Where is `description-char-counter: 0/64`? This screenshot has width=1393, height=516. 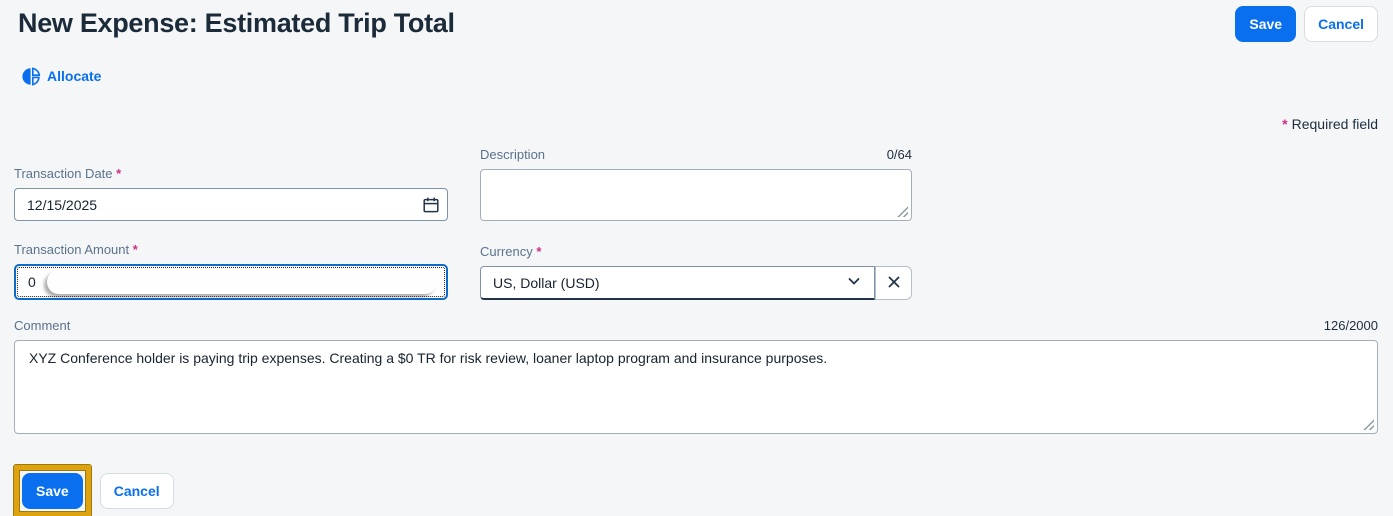 description-char-counter: 0/64 is located at coordinates (899, 154).